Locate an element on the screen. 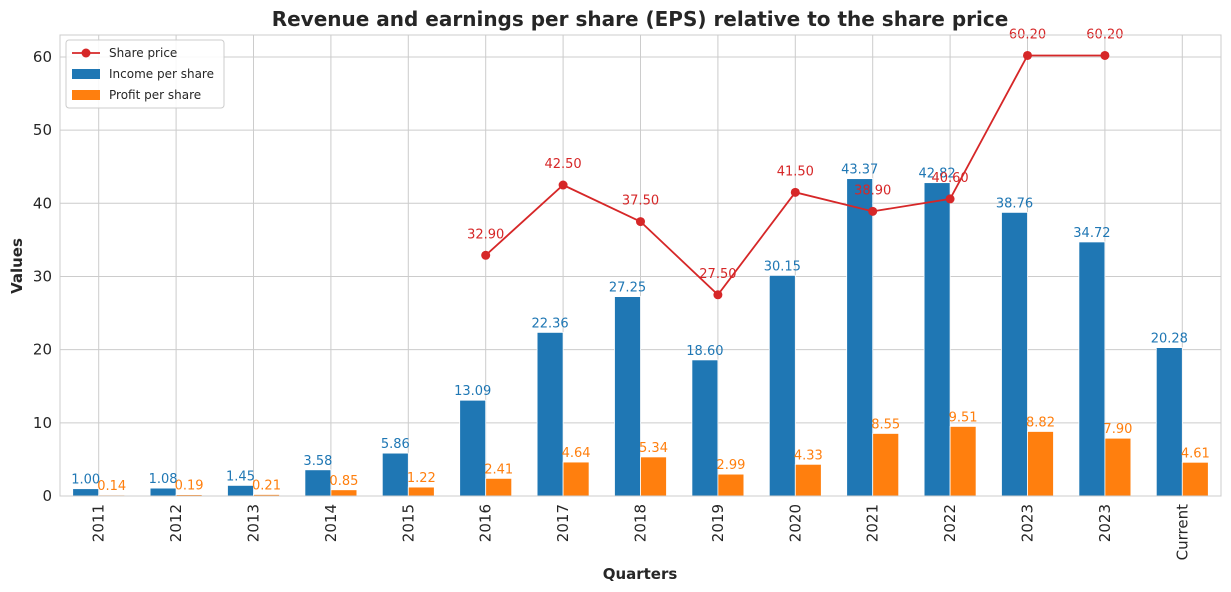 This screenshot has height=592, width=1231. x-tick-label: 2016 is located at coordinates (486, 523).